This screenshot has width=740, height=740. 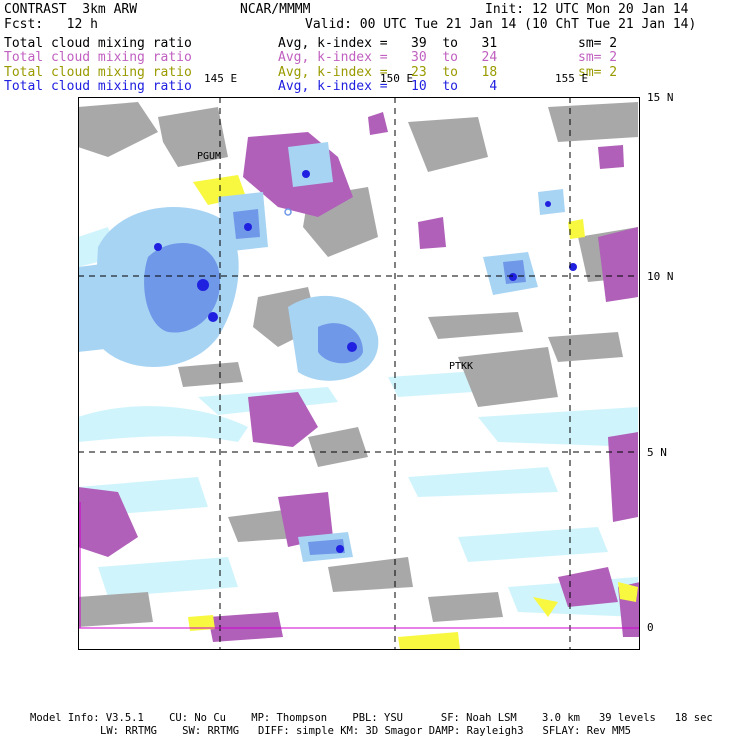 I want to click on field-sm-3: sm= 2, so click(x=598, y=72).